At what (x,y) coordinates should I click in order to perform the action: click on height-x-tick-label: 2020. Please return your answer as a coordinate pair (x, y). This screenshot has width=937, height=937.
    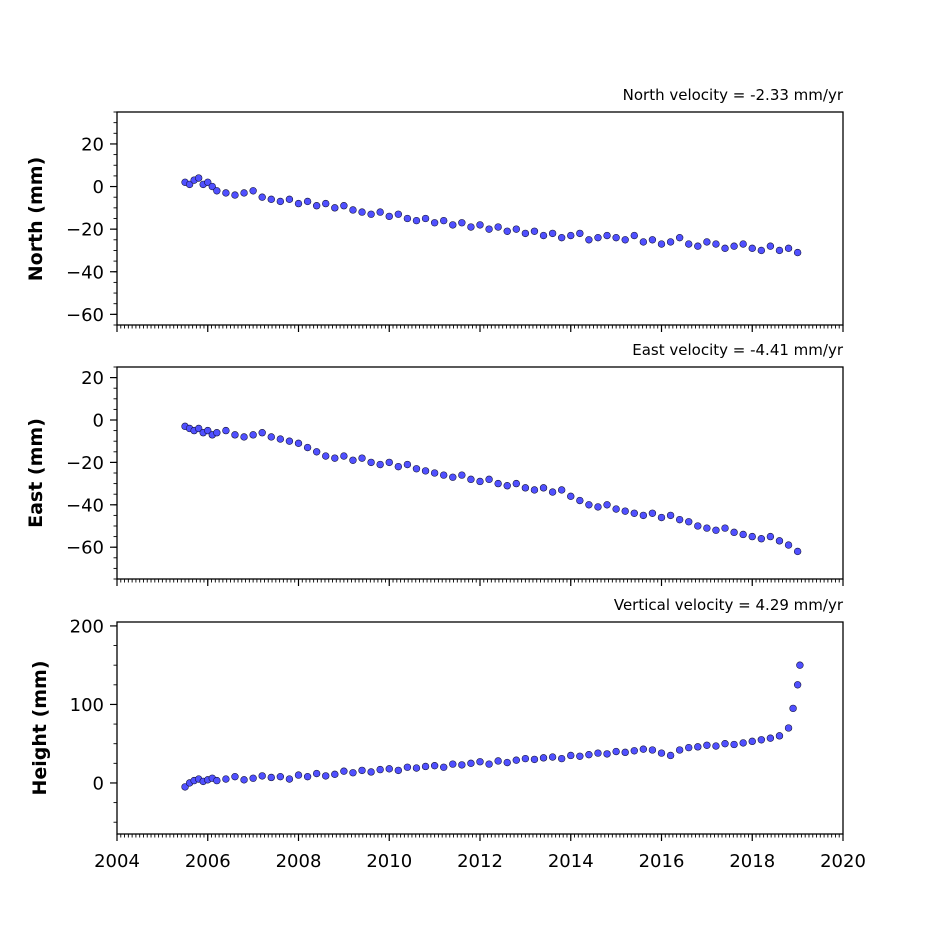
    Looking at the image, I should click on (843, 861).